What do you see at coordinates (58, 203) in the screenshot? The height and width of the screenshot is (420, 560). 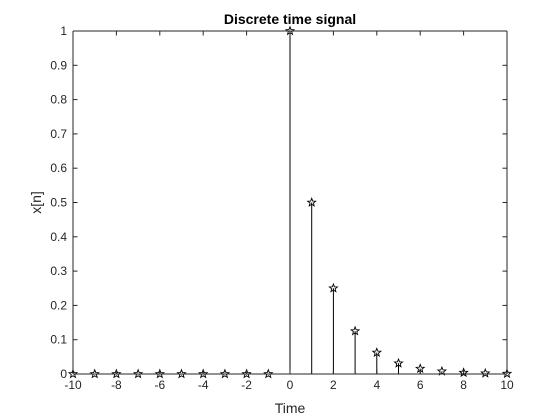 I see `y-tick-label: 0.5` at bounding box center [58, 203].